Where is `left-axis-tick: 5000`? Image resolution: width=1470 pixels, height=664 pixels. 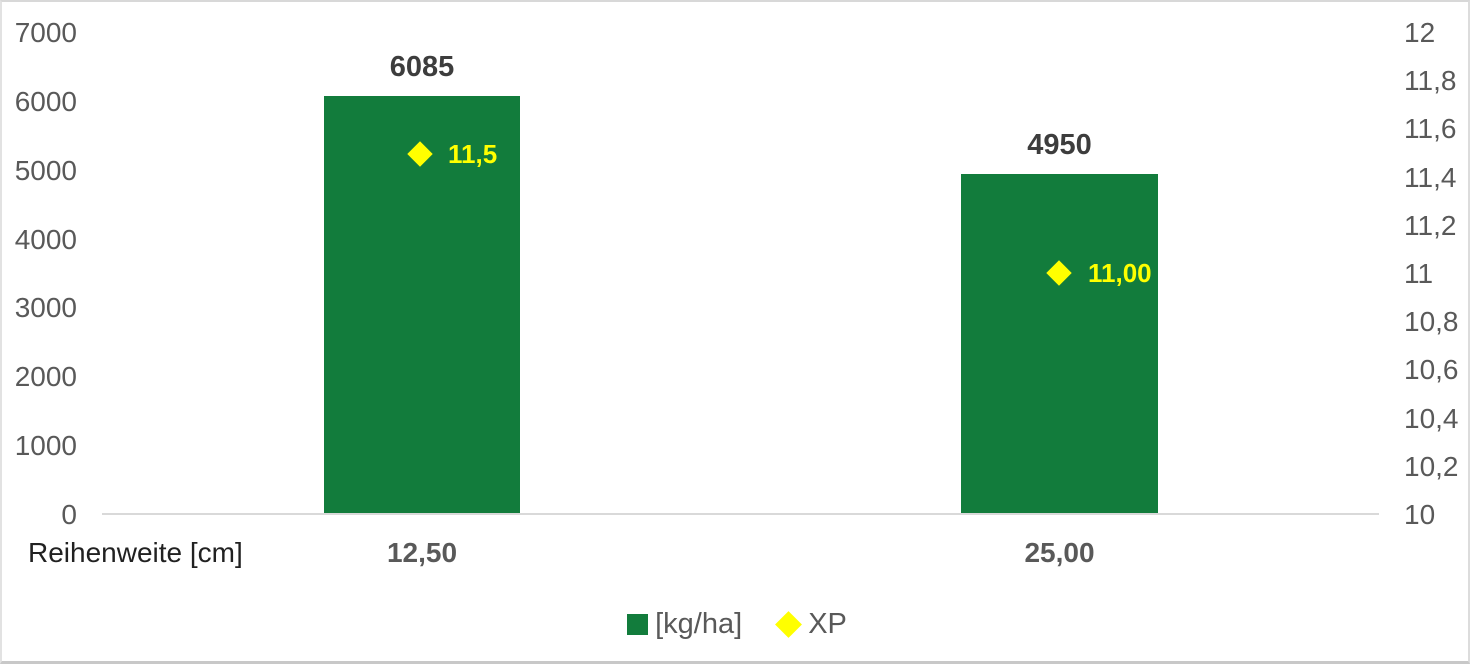 left-axis-tick: 5000 is located at coordinates (45, 170).